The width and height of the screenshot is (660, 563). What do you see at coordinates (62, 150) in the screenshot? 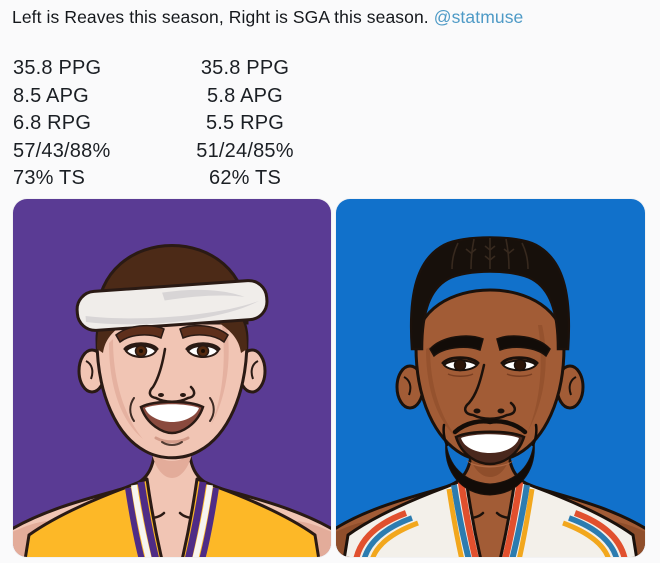
I see `stat-line: 57/43/88%` at bounding box center [62, 150].